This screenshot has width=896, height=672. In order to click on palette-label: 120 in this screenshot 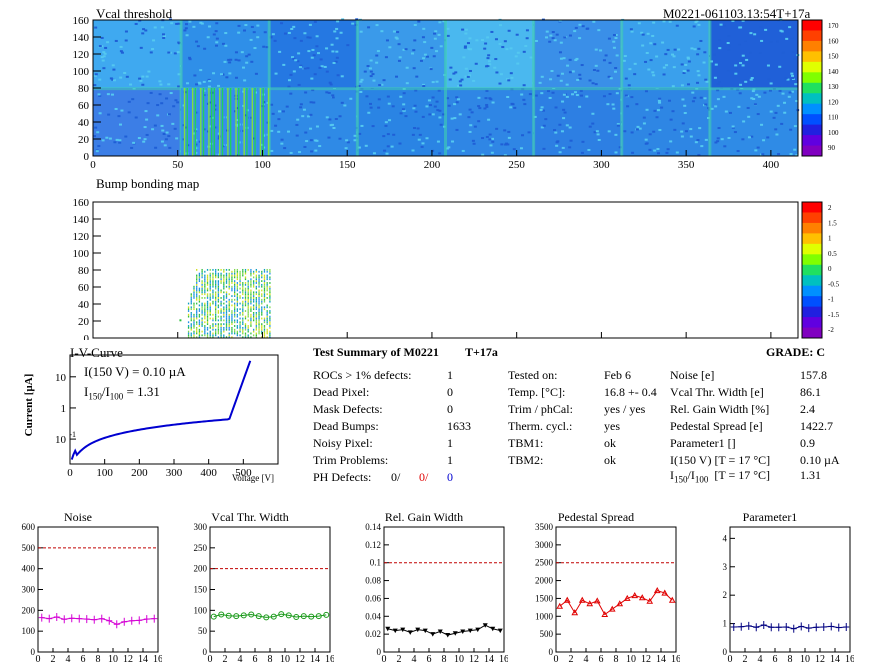, I will do `click(833, 102)`.